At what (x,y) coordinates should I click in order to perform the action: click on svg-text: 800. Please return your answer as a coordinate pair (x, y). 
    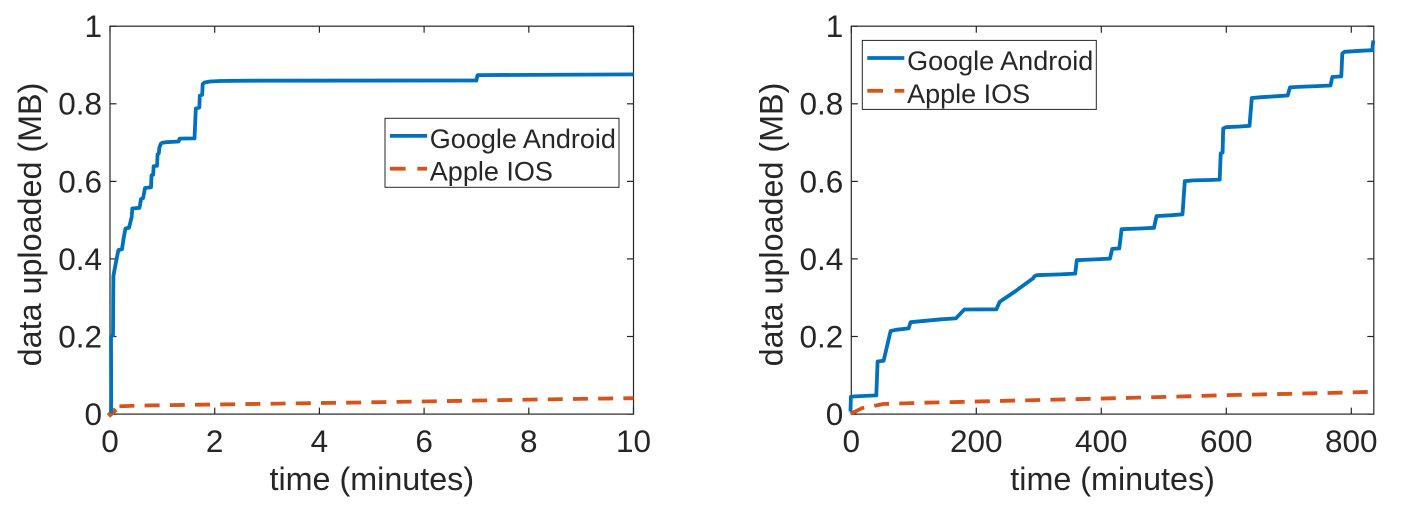
    Looking at the image, I should click on (1351, 441).